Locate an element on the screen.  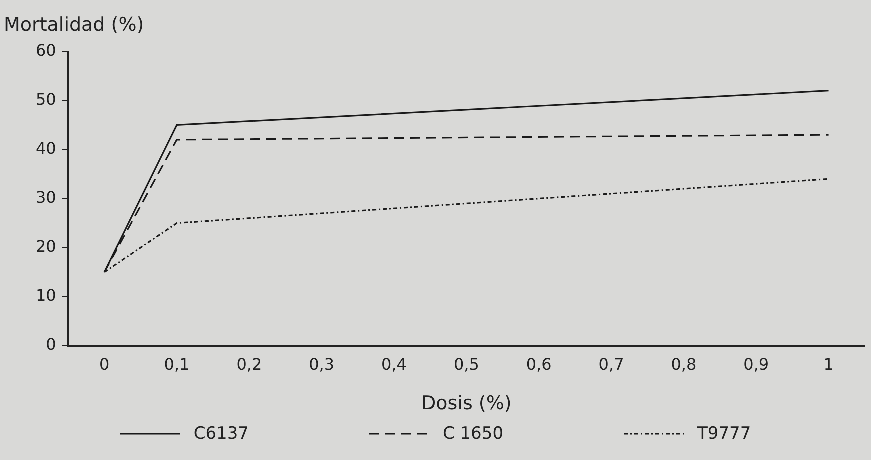
y-tick-label: 30 is located at coordinates (46, 197).